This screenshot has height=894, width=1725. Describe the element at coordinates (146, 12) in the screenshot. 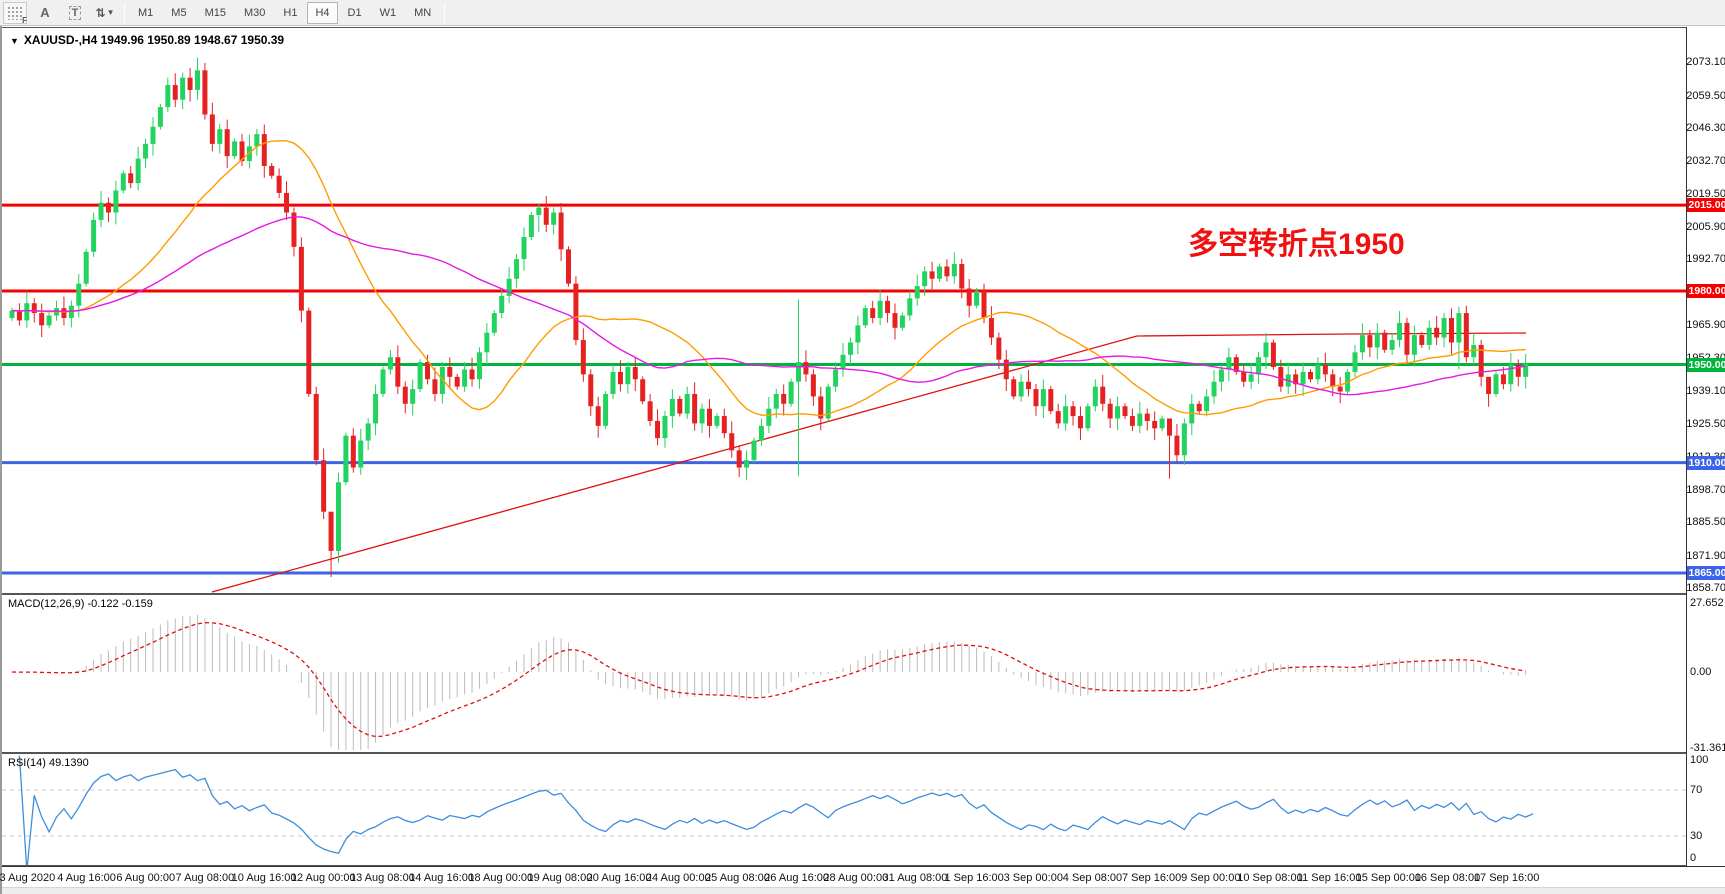

I see `timeframe-button-M1: M1` at that location.